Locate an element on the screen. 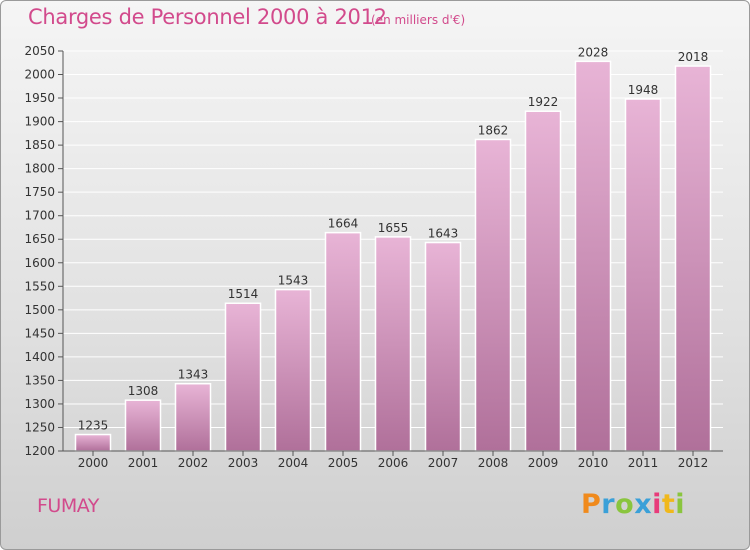 The image size is (750, 550). x-tick-label: 2001 is located at coordinates (143, 463).